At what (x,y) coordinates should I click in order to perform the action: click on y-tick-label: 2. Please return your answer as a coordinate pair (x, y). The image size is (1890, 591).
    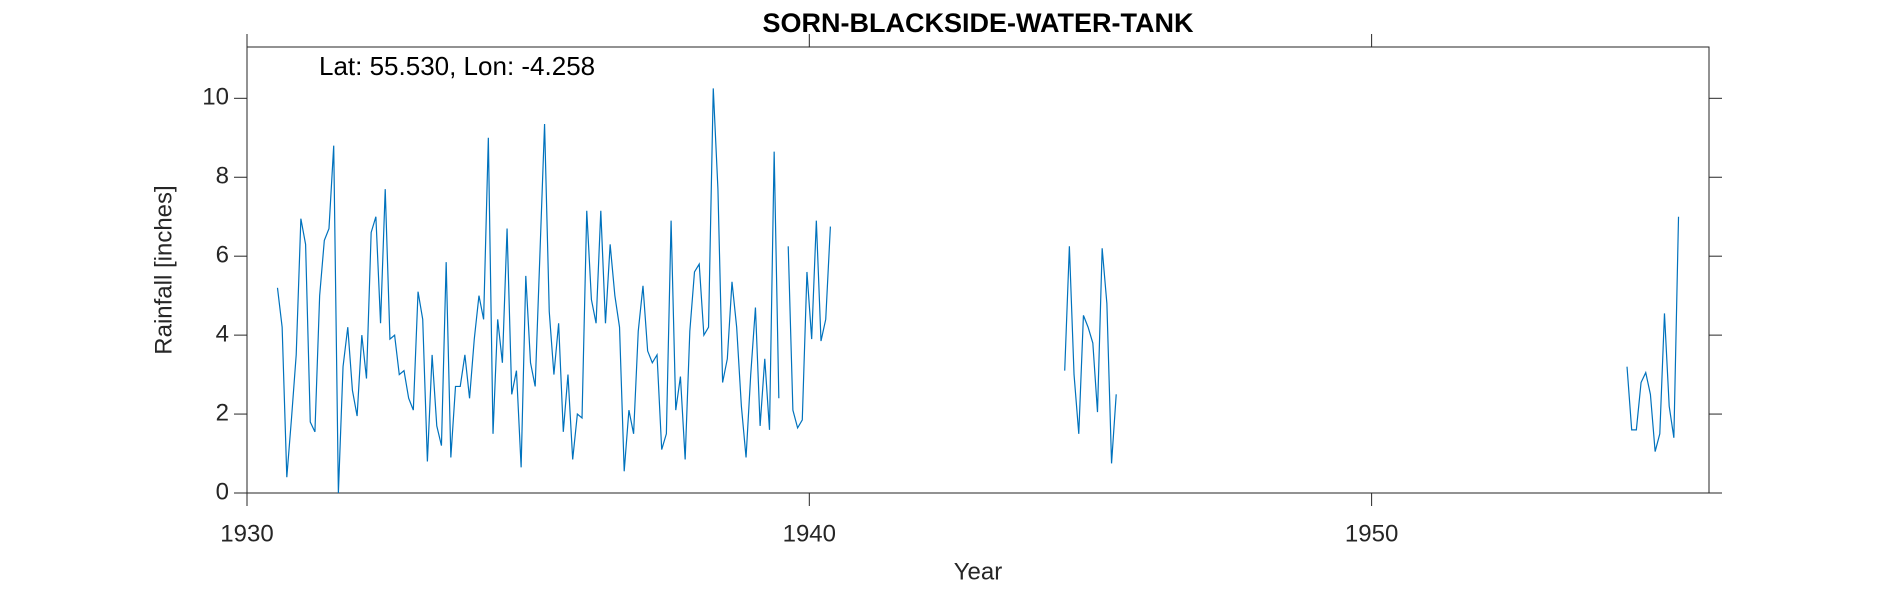
    Looking at the image, I should click on (222, 412).